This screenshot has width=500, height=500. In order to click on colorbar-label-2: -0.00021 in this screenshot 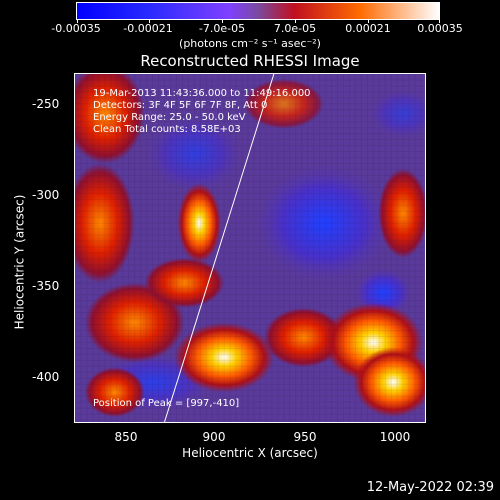, I will do `click(148, 28)`.